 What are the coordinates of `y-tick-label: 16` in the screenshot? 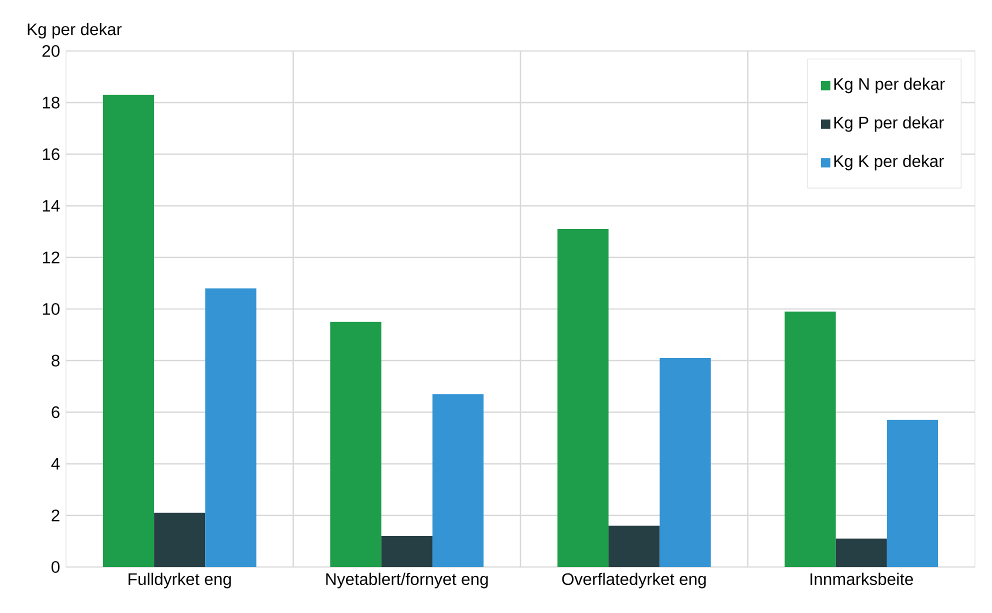 It's located at (51, 154).